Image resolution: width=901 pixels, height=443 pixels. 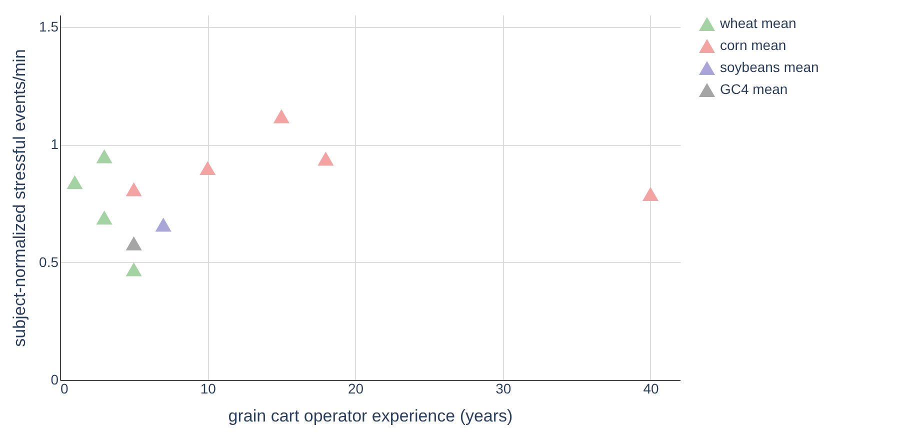 I want to click on y-tick-label: 0.5, so click(x=49, y=262).